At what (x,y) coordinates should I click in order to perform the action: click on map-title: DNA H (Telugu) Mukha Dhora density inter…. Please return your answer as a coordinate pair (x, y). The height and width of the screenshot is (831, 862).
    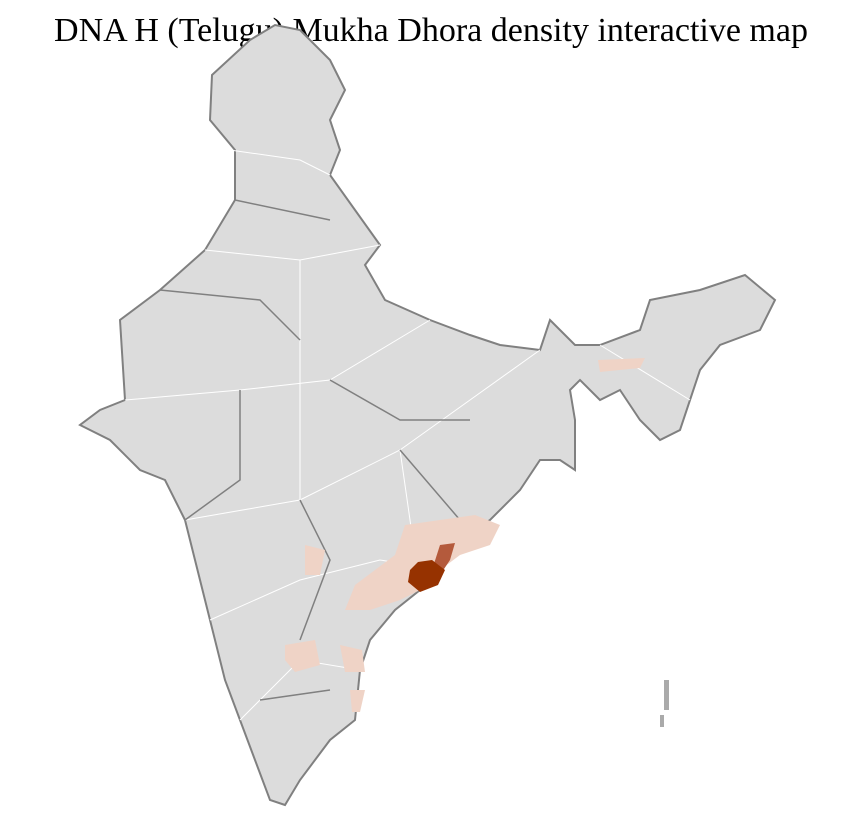
    Looking at the image, I should click on (431, 30).